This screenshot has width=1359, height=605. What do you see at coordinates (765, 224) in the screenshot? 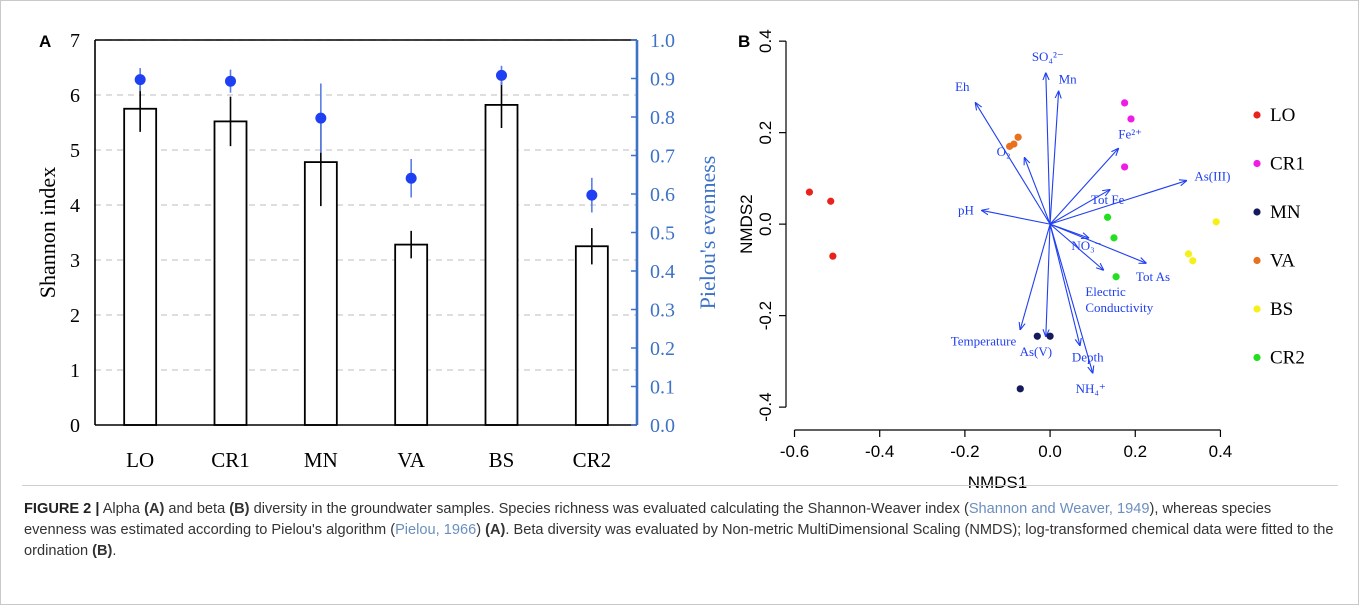
I see `y-tick-label: 0.0` at bounding box center [765, 224].